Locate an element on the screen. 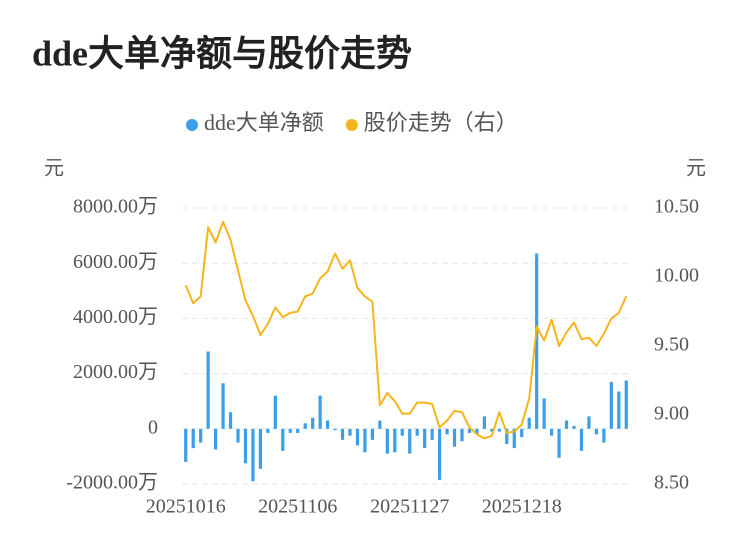  x-tick-label: 20251106 is located at coordinates (297, 507).